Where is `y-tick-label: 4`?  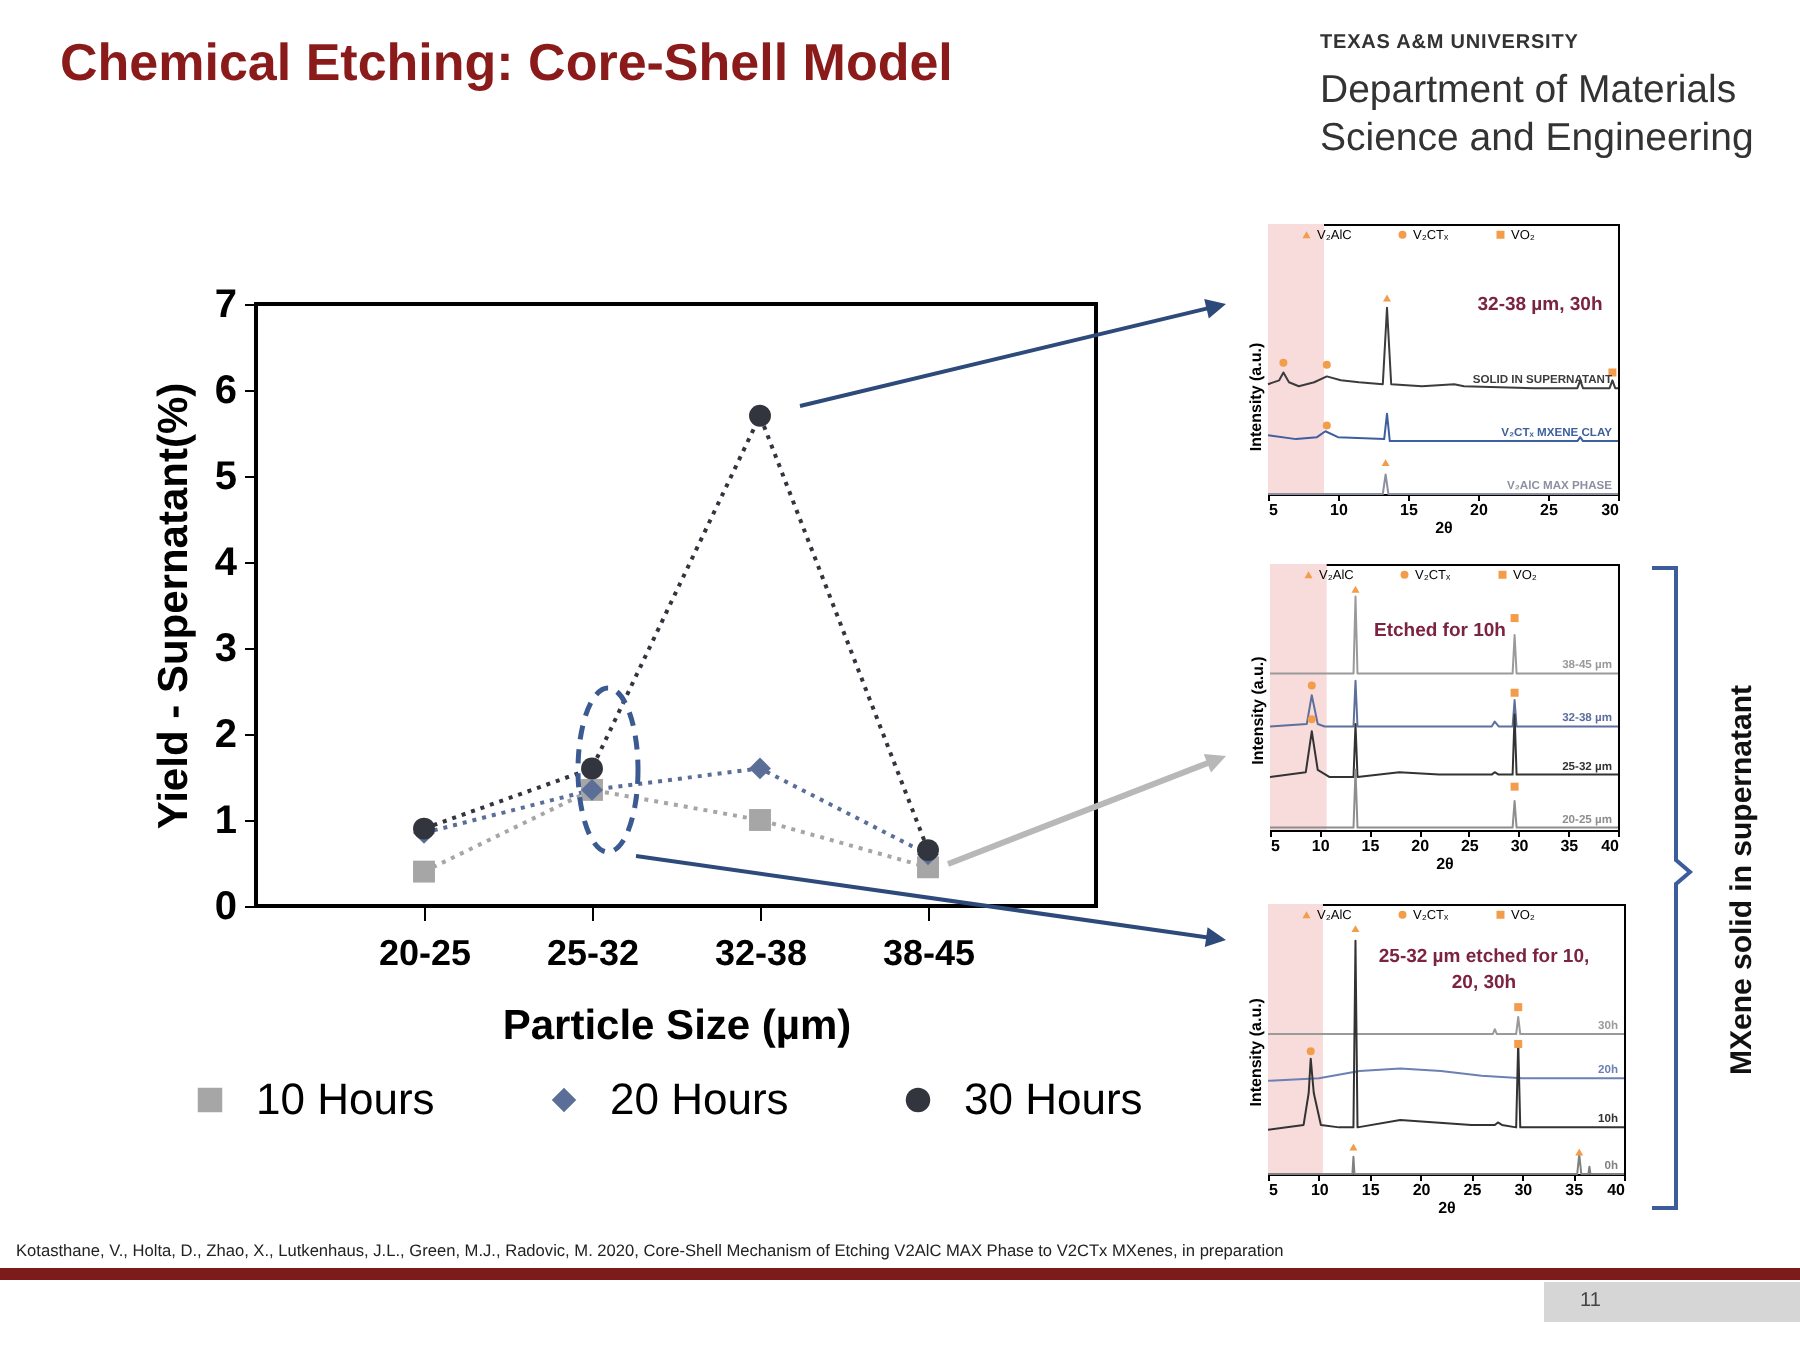 y-tick-label: 4 is located at coordinates (226, 563).